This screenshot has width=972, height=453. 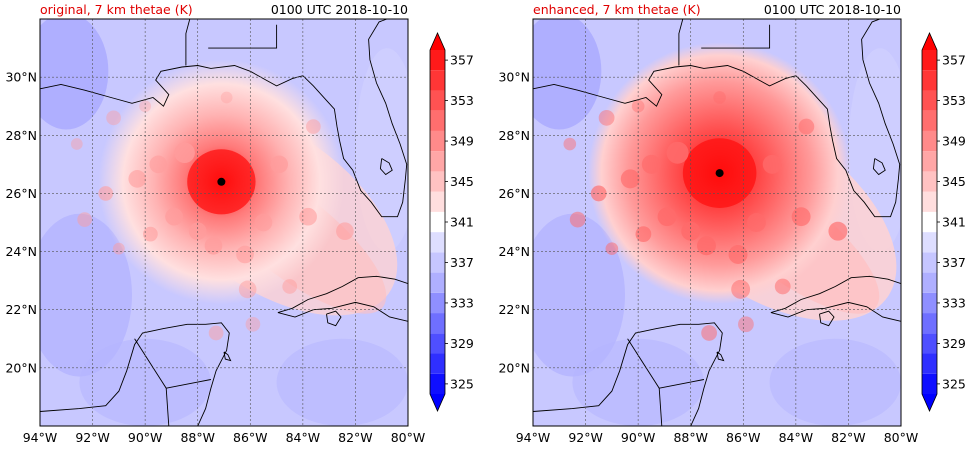 I want to click on colorbar-tick-label: 333, so click(x=462, y=302).